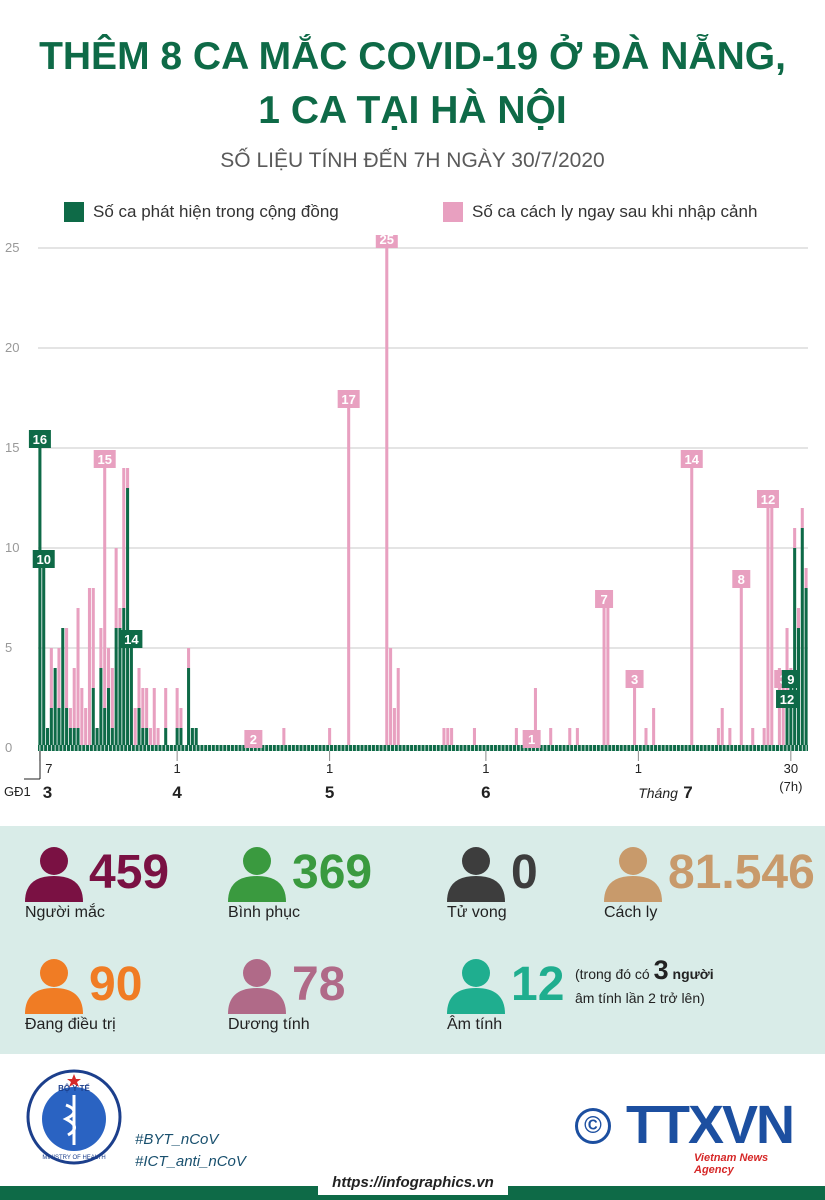  What do you see at coordinates (216, 211) in the screenshot?
I see `legend-label-community: Số ca phát hiện trong cộng đồng` at bounding box center [216, 211].